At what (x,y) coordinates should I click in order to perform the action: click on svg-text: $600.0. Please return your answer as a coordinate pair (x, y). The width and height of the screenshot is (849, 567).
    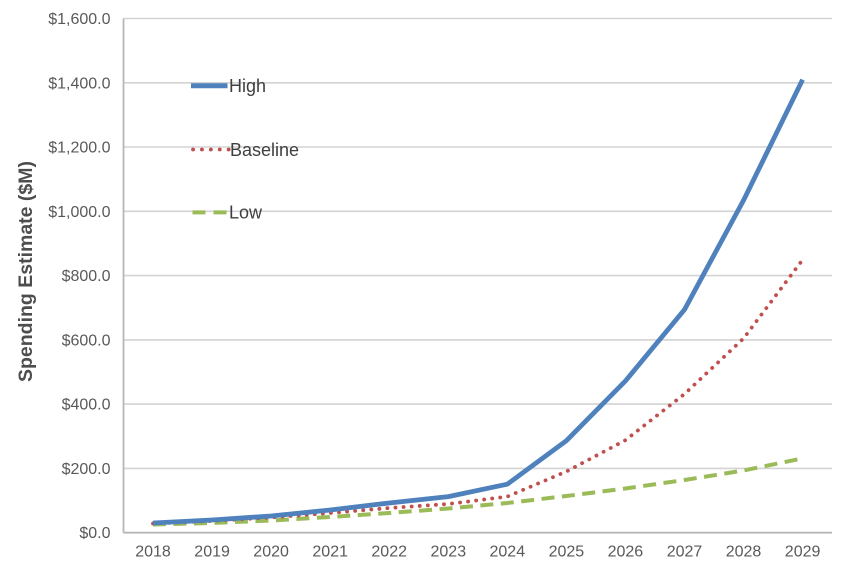
    Looking at the image, I should click on (86, 340).